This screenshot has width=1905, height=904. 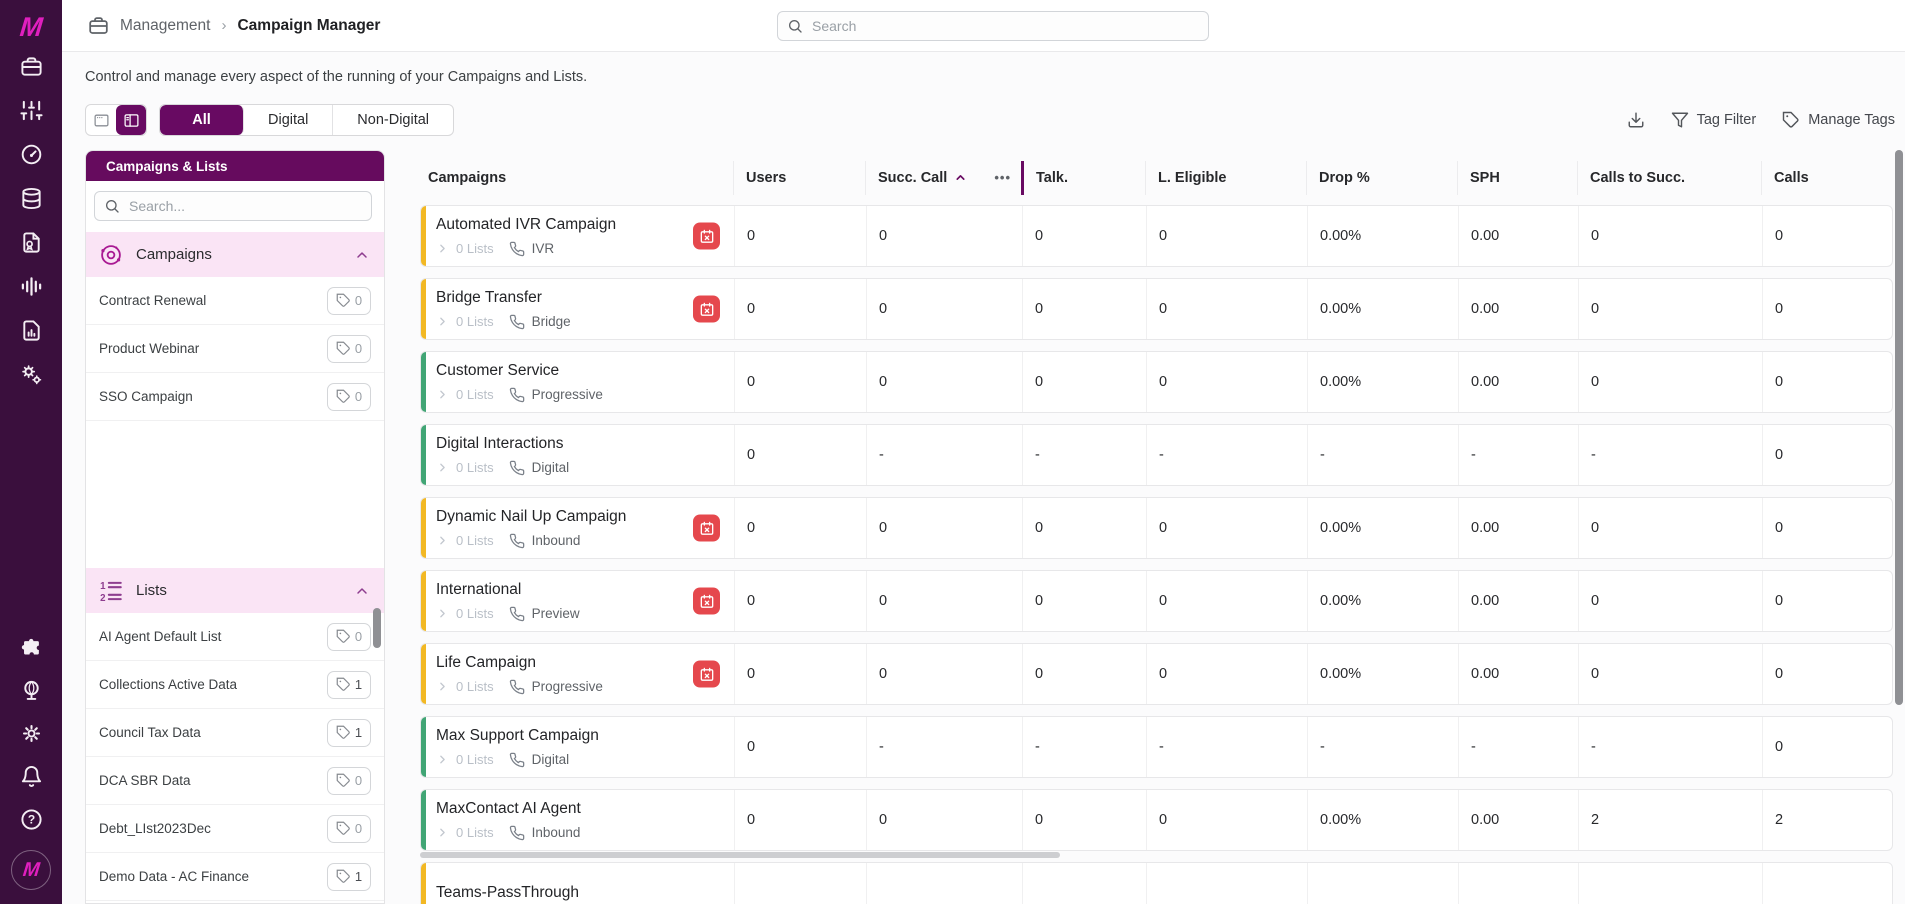 What do you see at coordinates (235, 733) in the screenshot?
I see `list-item: Council Tax Data 1` at bounding box center [235, 733].